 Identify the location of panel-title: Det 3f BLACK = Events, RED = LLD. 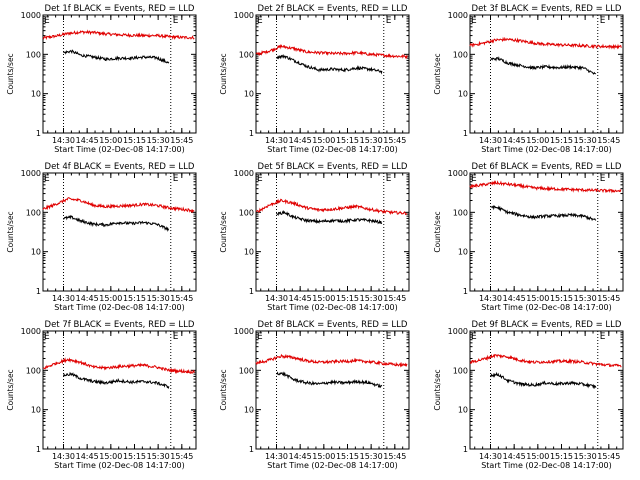
(547, 9).